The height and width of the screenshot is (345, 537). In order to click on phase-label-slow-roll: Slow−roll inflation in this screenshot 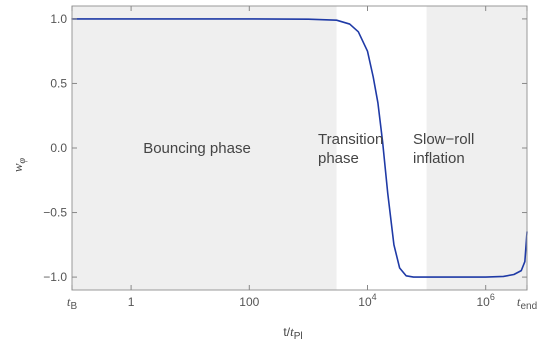, I will do `click(443, 149)`.